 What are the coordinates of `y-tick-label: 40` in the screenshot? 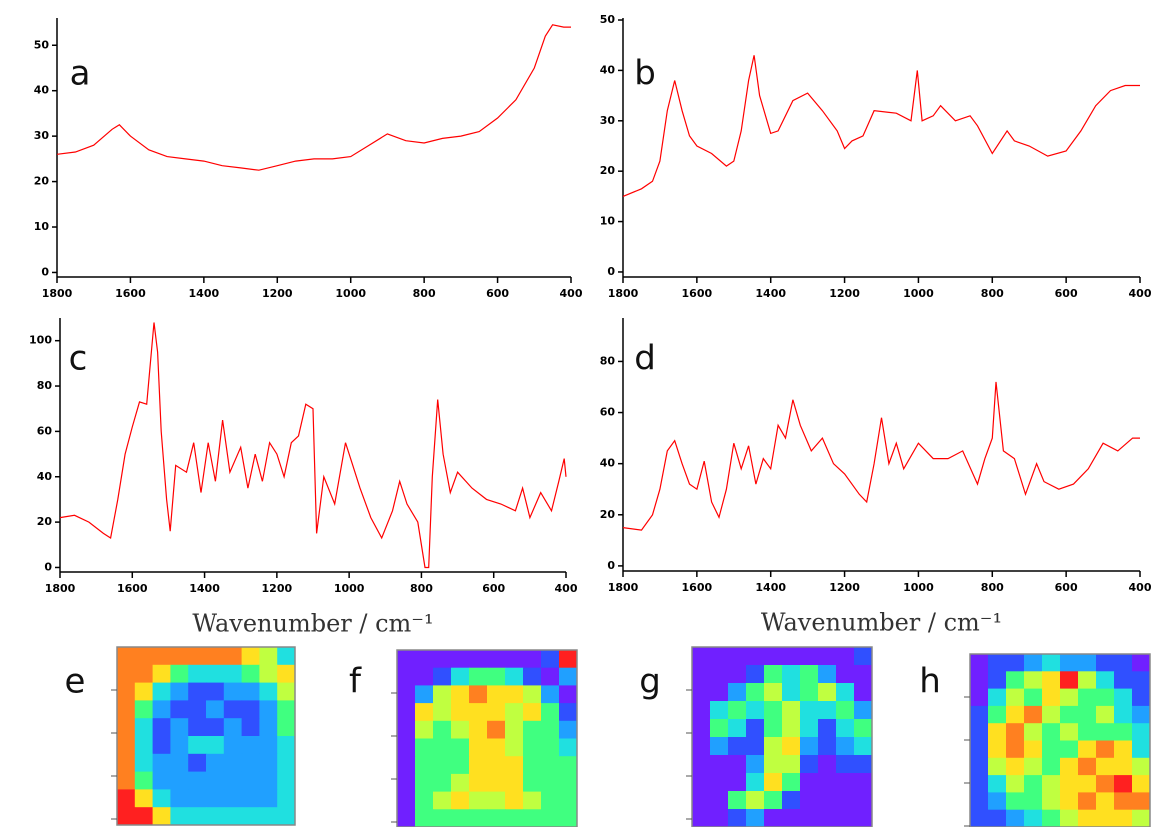 It's located at (608, 69).